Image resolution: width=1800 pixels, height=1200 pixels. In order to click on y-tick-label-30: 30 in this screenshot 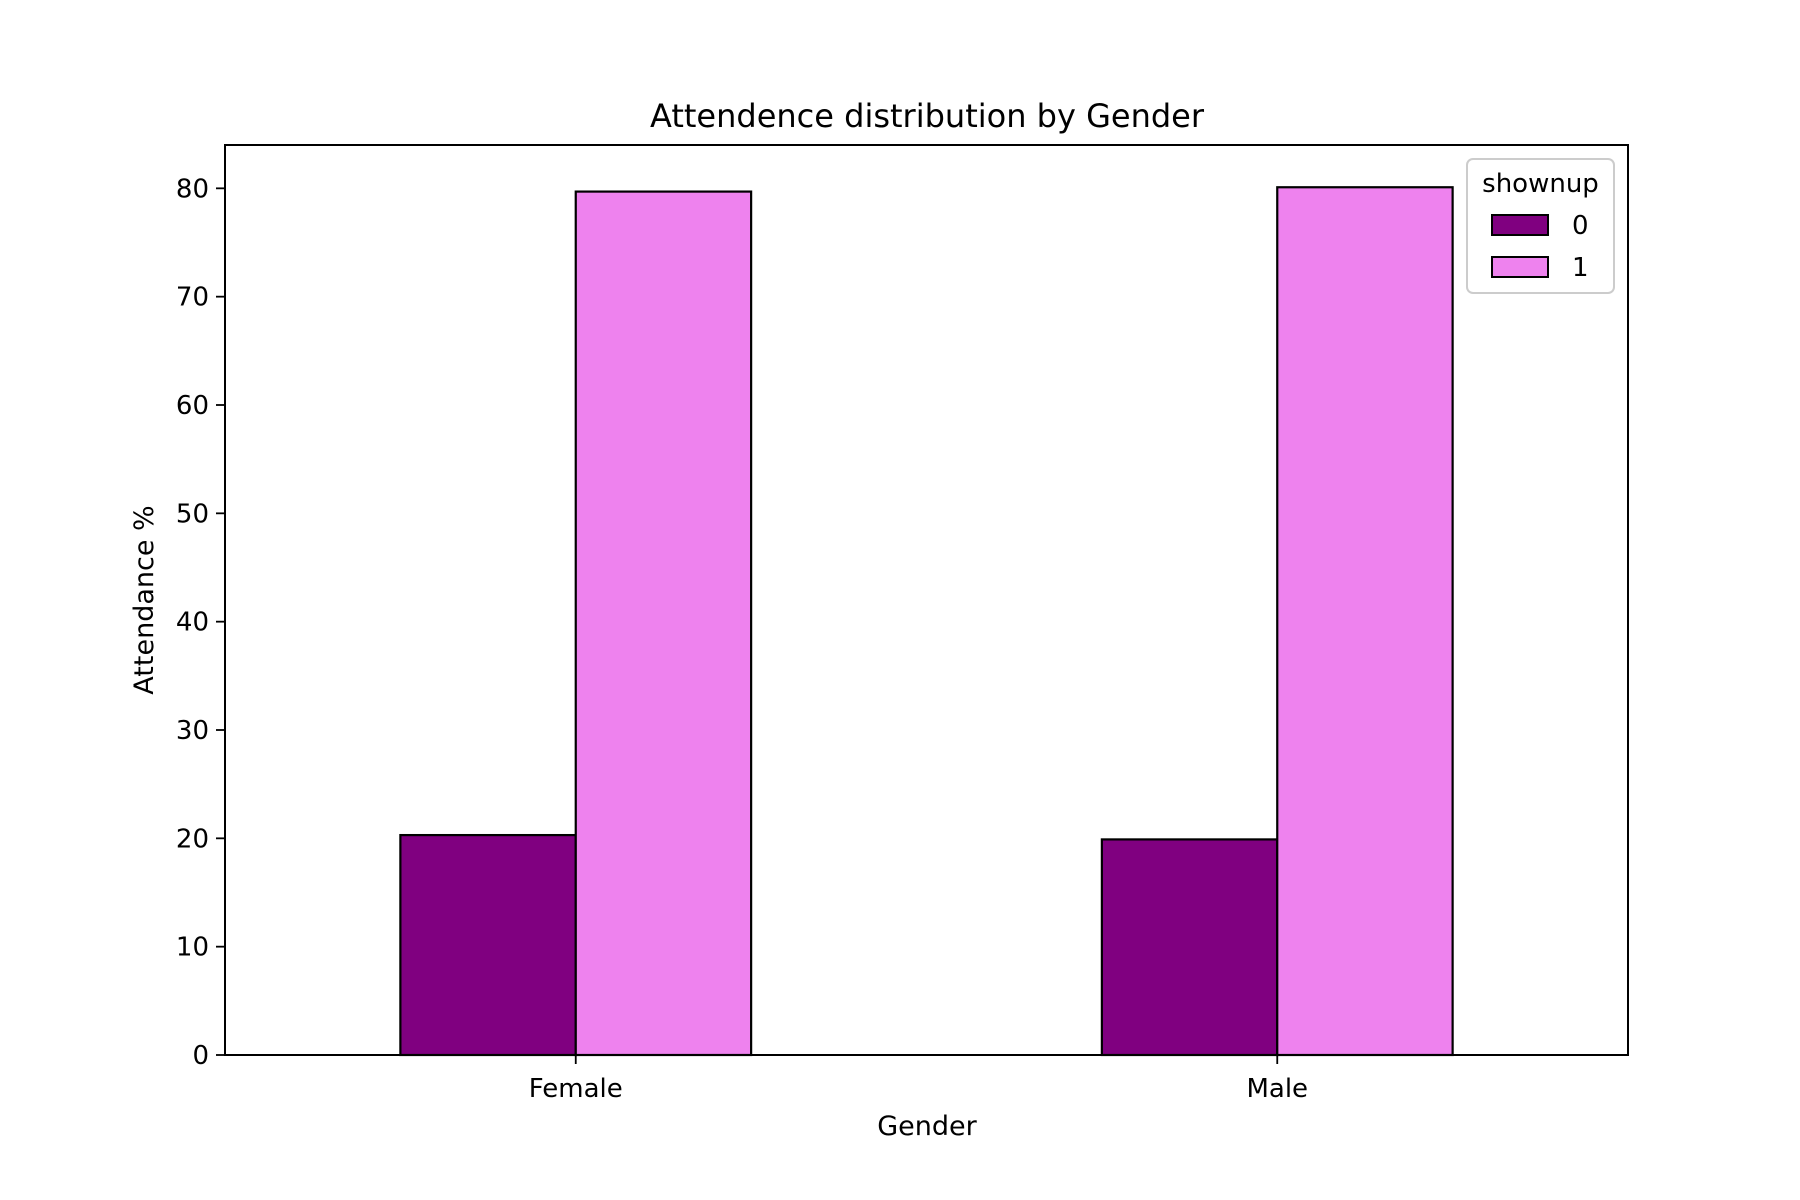, I will do `click(192, 731)`.